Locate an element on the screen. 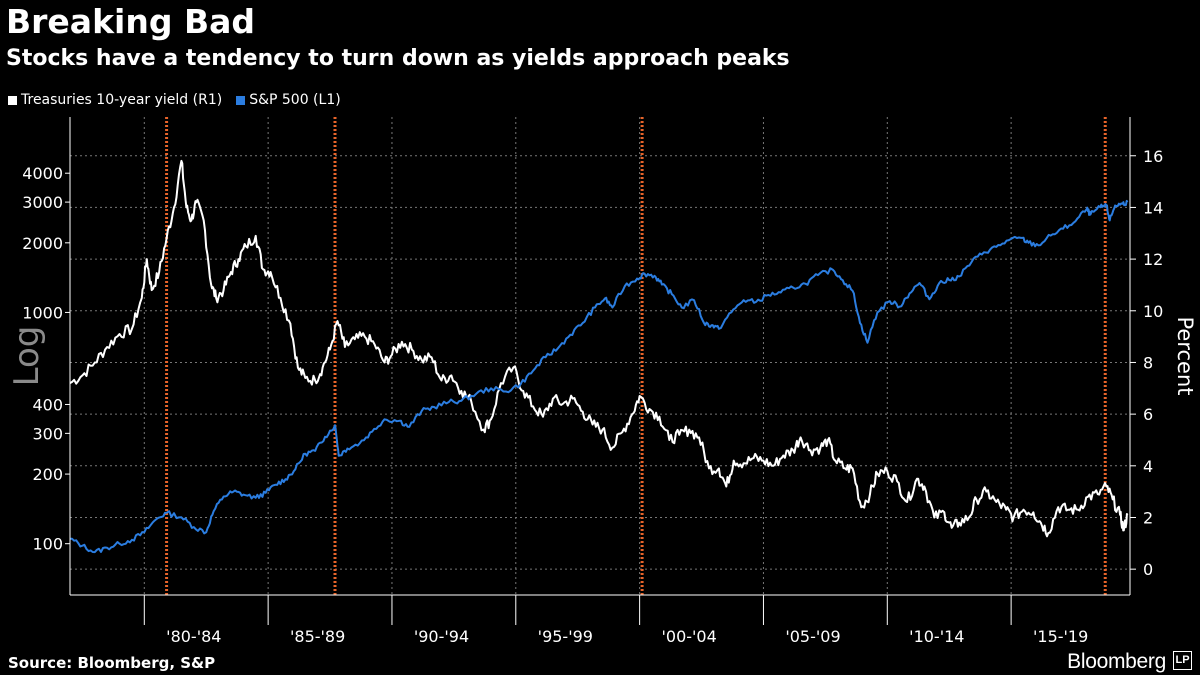 Image resolution: width=1200 pixels, height=675 pixels. right-tick-label: 14 is located at coordinates (1153, 207).